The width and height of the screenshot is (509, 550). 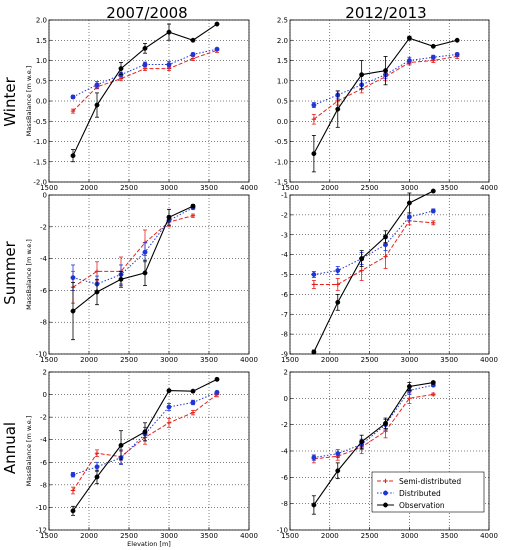 What do you see at coordinates (145, 443) in the screenshot?
I see `series-semi-distributed` at bounding box center [145, 443].